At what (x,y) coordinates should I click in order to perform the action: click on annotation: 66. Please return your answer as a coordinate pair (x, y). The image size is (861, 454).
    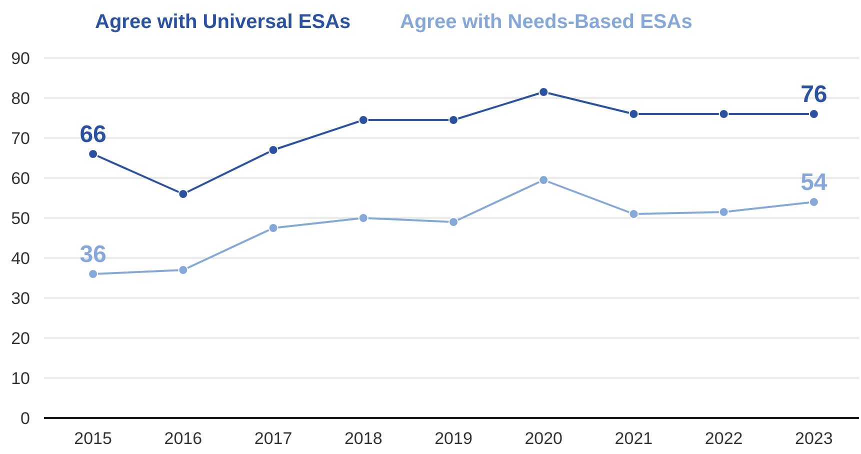
    Looking at the image, I should click on (93, 134).